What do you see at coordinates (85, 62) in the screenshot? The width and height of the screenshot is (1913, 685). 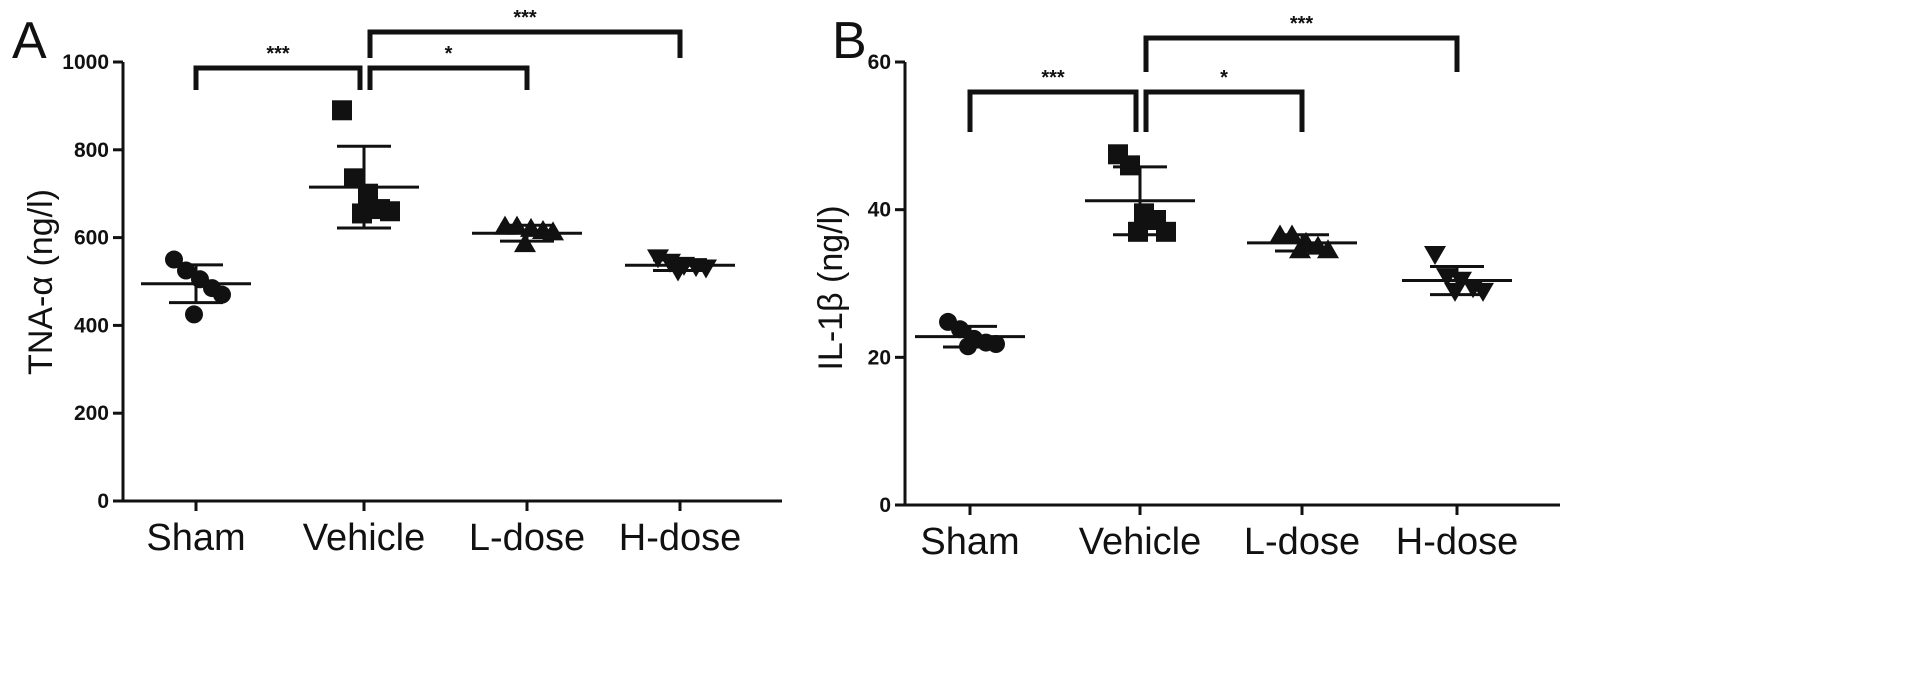 I see `y-tick-label: 1000` at bounding box center [85, 62].